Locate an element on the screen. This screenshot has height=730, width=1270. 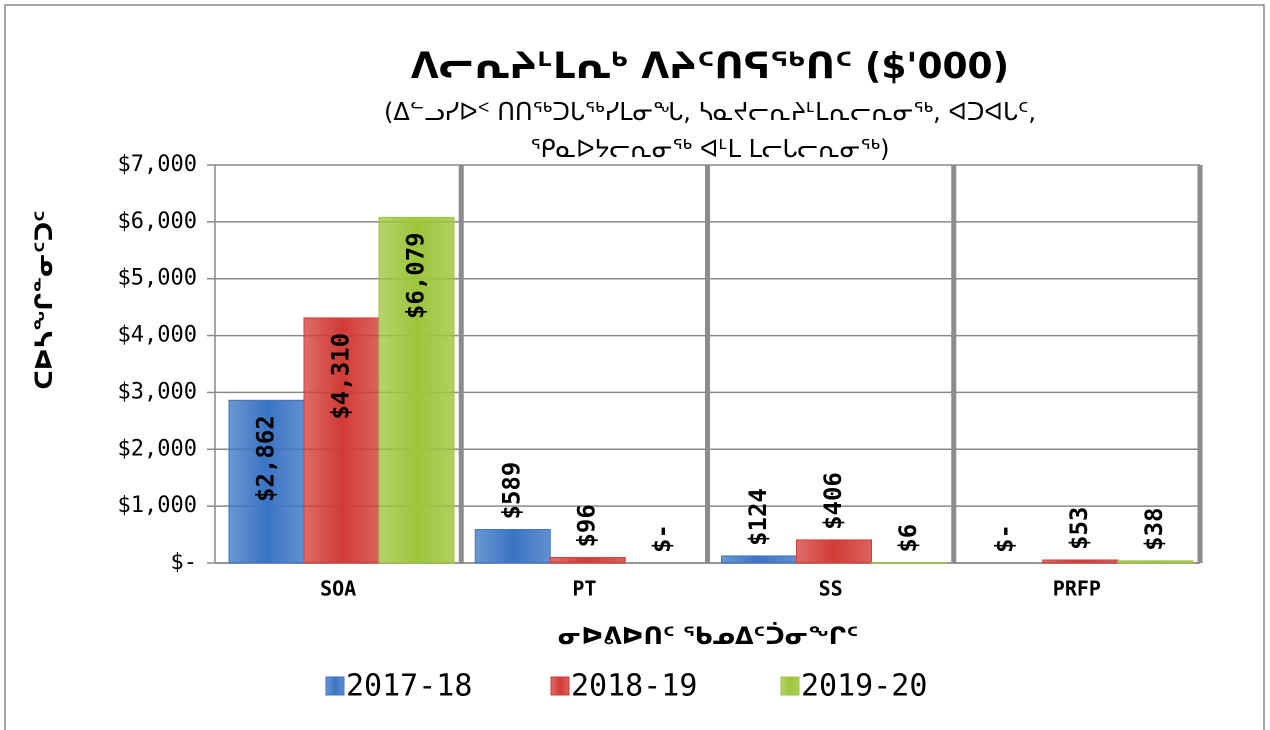
data-label: $406 is located at coordinates (833, 501).